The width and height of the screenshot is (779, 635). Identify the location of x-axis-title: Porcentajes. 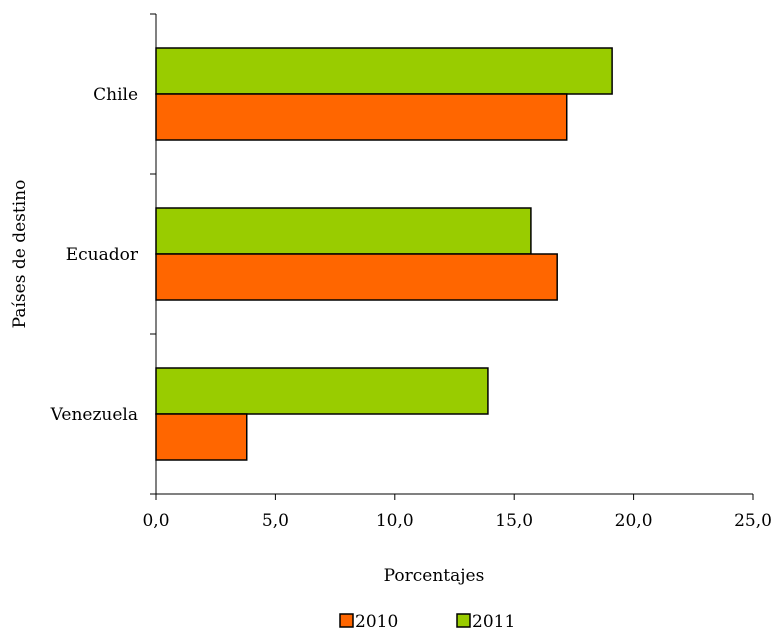
(434, 576).